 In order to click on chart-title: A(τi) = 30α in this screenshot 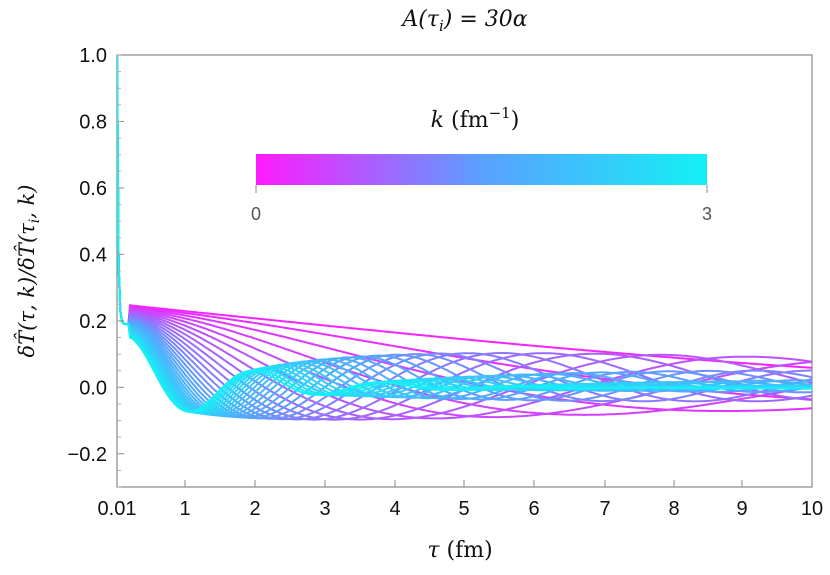, I will do `click(463, 21)`.